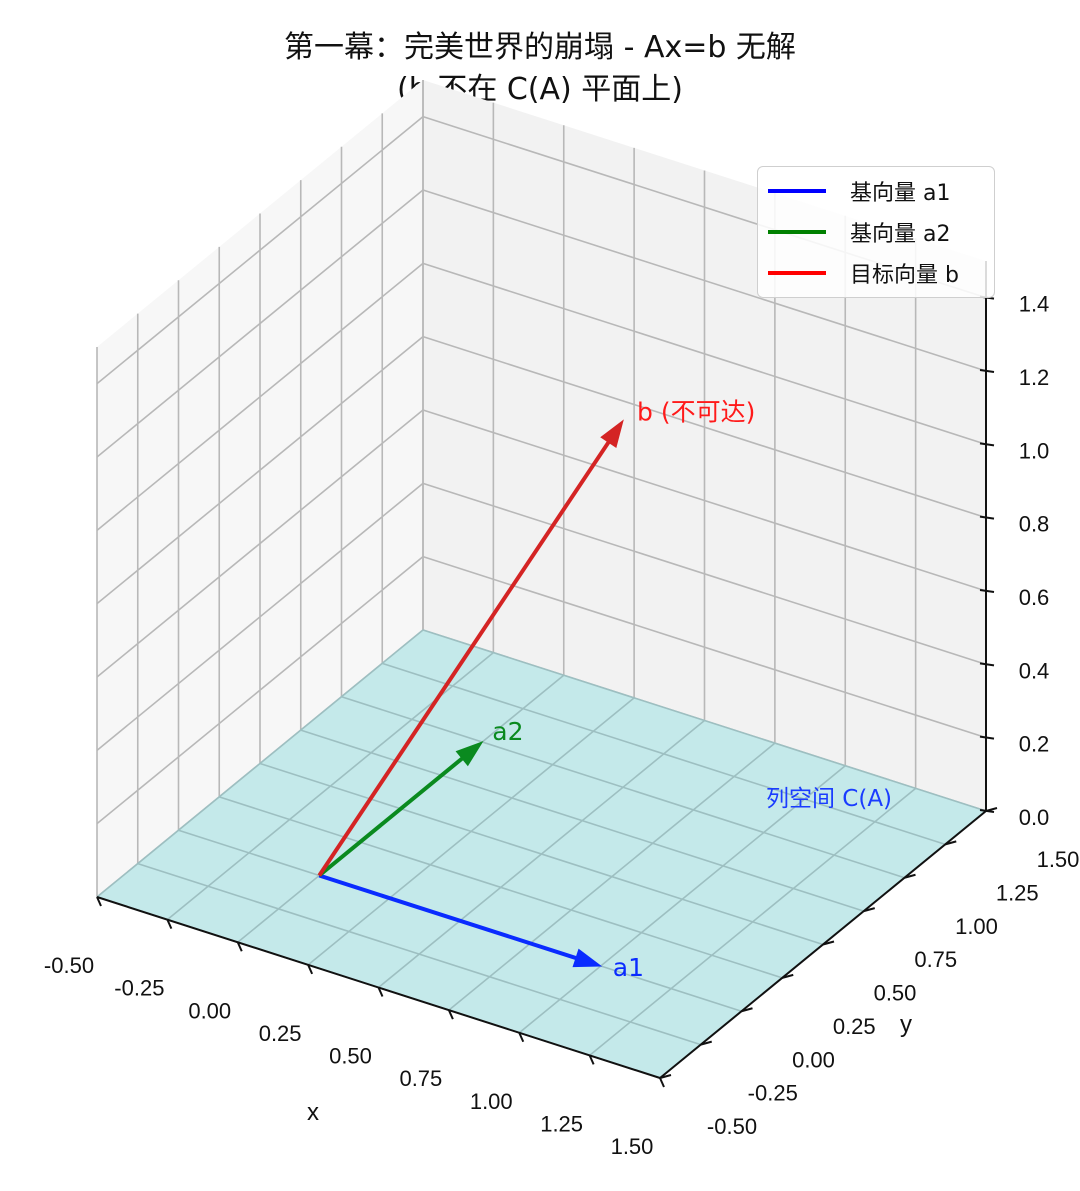 This screenshot has height=1191, width=1080. Describe the element at coordinates (854, 1026) in the screenshot. I see `y-tick-label: 0.25` at that location.